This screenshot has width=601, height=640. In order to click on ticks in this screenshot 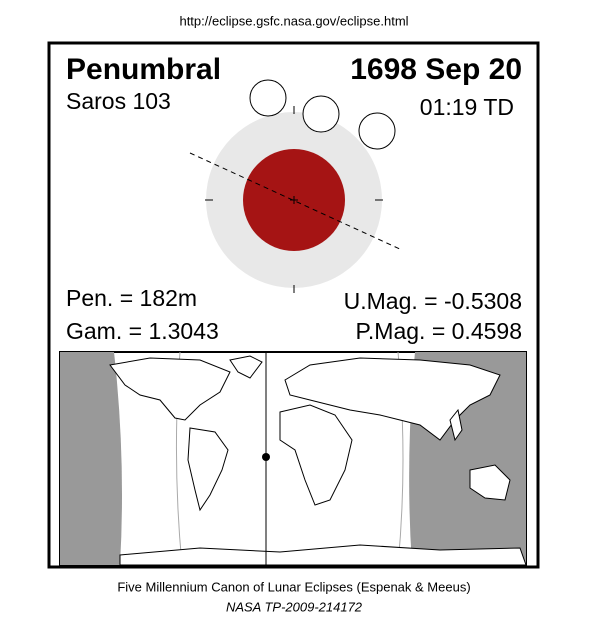, I will do `click(294, 199)`.